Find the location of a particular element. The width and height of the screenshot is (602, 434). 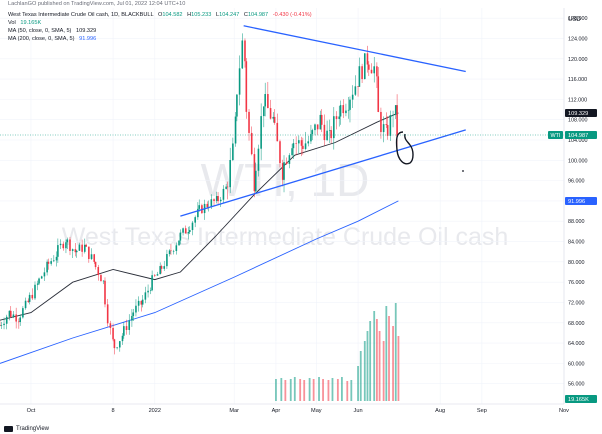

x-tick-label: 2022 is located at coordinates (155, 411).